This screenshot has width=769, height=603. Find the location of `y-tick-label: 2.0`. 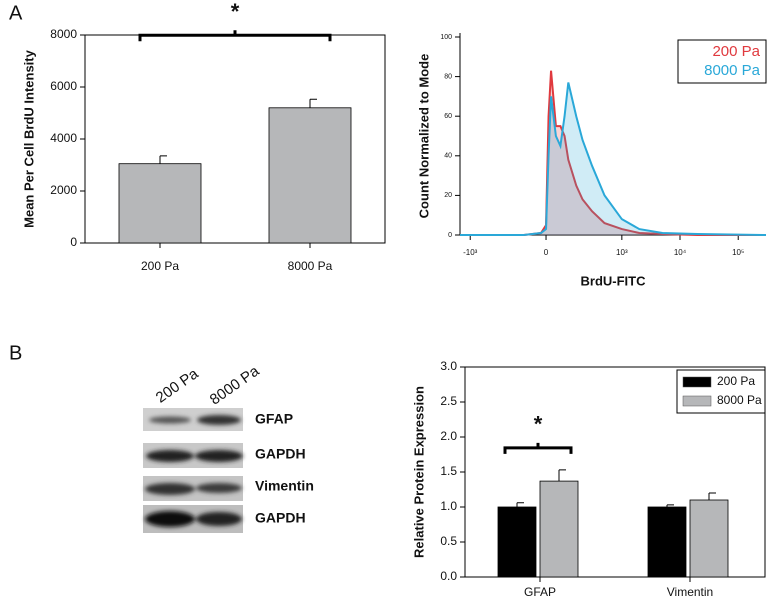

y-tick-label: 2.0 is located at coordinates (448, 436).